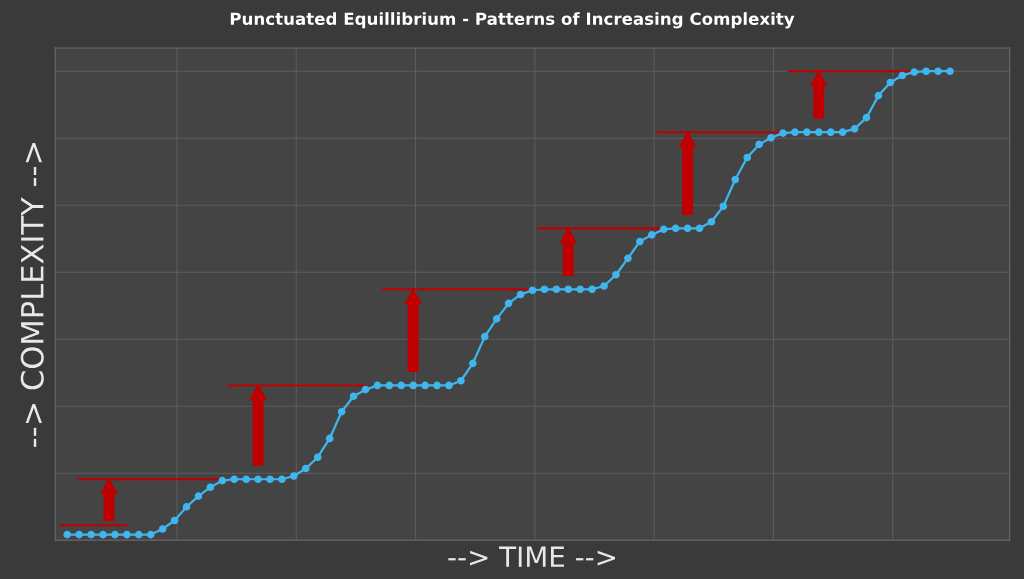 The image size is (1024, 579). What do you see at coordinates (512, 20) in the screenshot?
I see `chart-title: Punctuated Equillibrium - Patterns of Increasing Complexity` at bounding box center [512, 20].